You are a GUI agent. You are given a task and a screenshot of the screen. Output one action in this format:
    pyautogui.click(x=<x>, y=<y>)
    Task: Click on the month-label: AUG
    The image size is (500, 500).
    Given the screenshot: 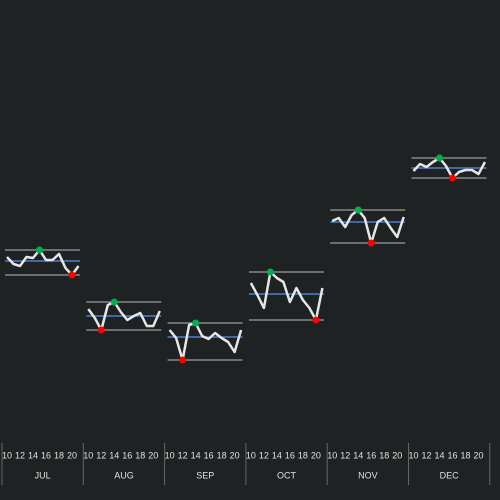 What is the action you would take?
    pyautogui.click(x=124, y=475)
    